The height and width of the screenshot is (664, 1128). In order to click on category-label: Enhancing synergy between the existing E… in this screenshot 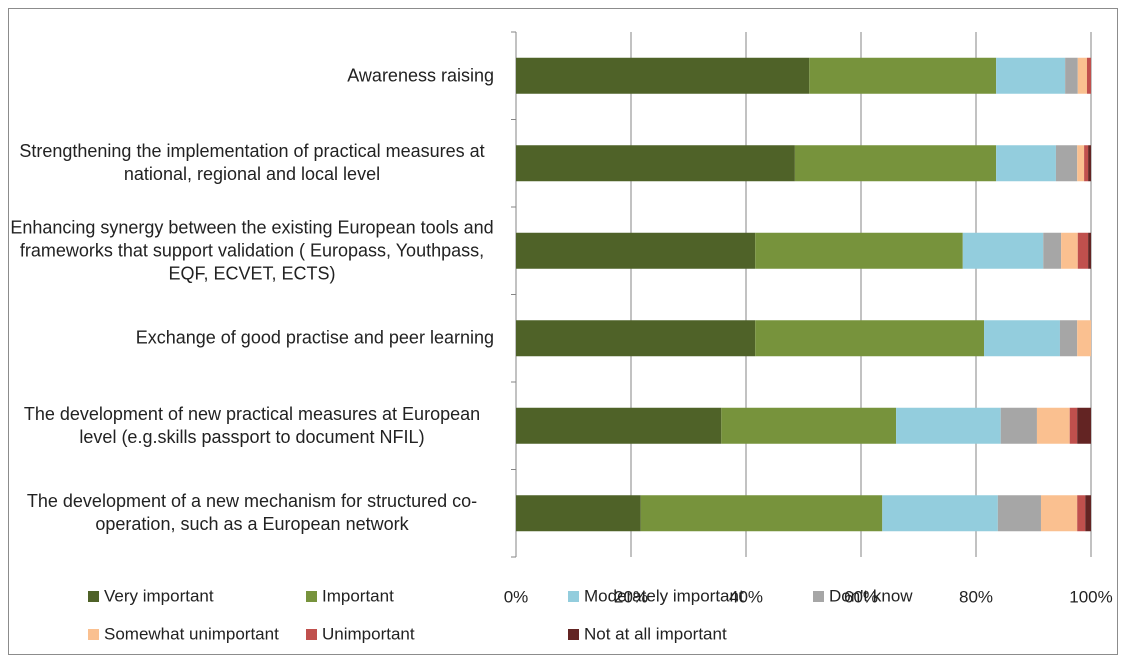, I will do `click(252, 250)`.